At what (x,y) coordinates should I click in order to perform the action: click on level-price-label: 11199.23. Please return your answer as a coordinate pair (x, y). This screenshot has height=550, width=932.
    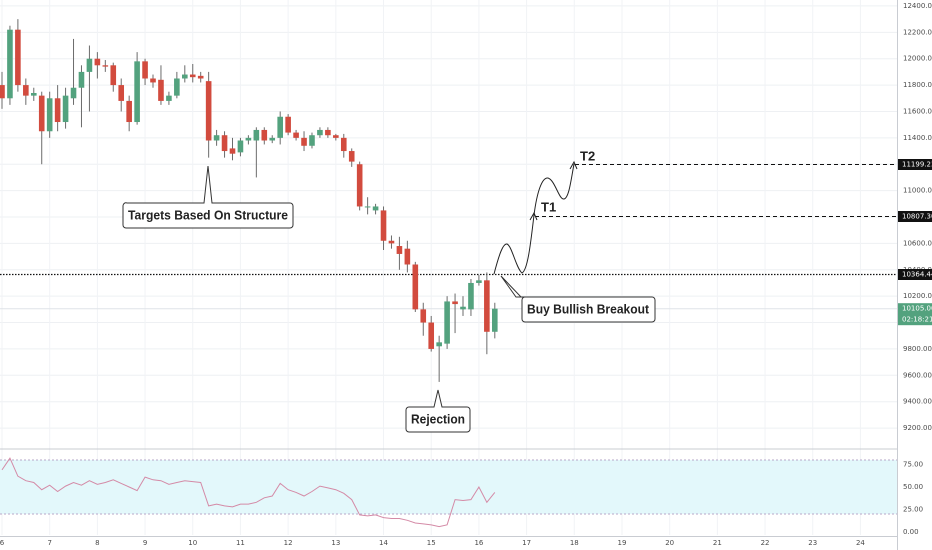
    Looking at the image, I should click on (917, 165).